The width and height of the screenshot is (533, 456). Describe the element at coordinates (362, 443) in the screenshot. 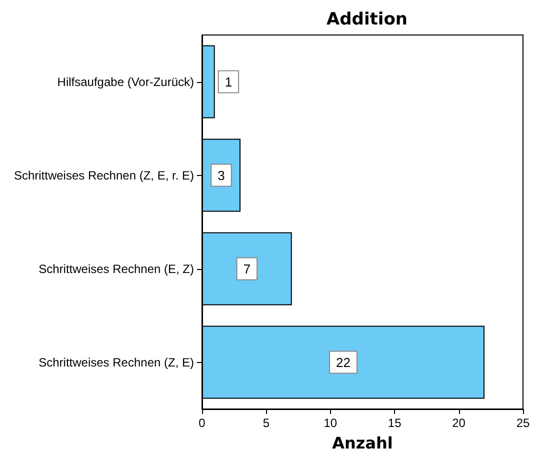

I see `x-axis-title: Anzahl` at that location.